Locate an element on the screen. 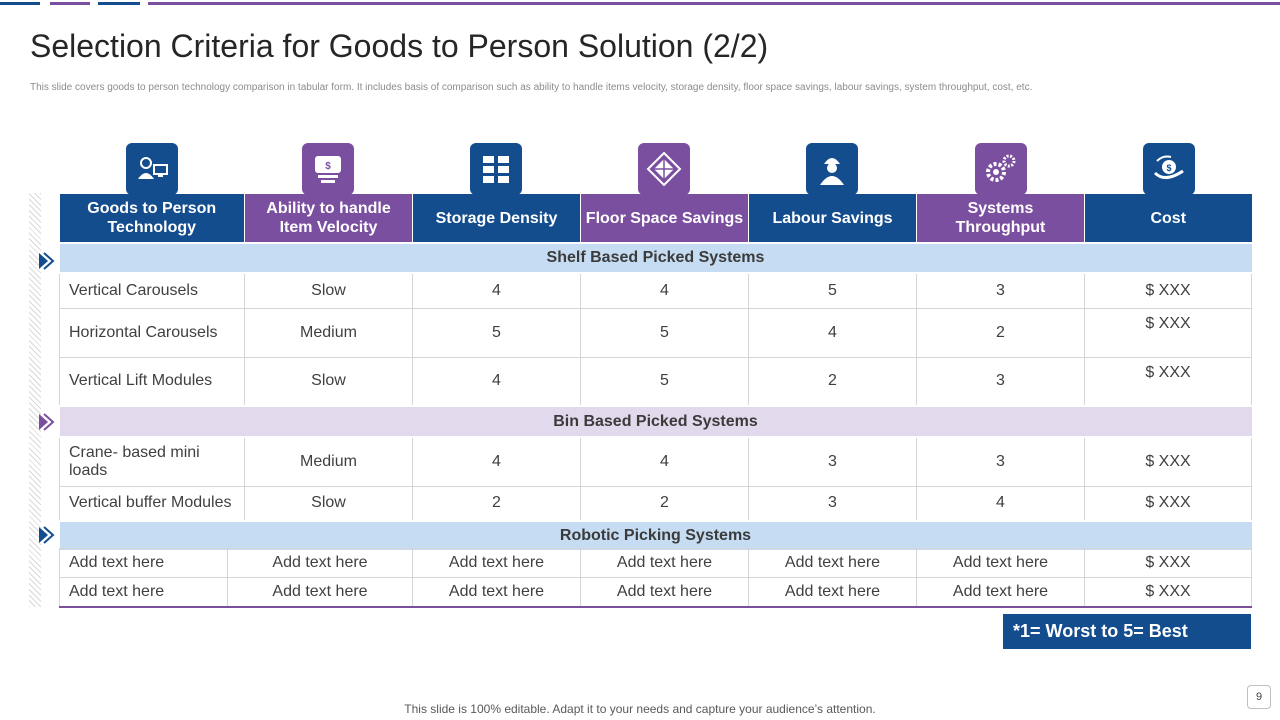  section-title: Robotic Picking Systems is located at coordinates (655, 536).